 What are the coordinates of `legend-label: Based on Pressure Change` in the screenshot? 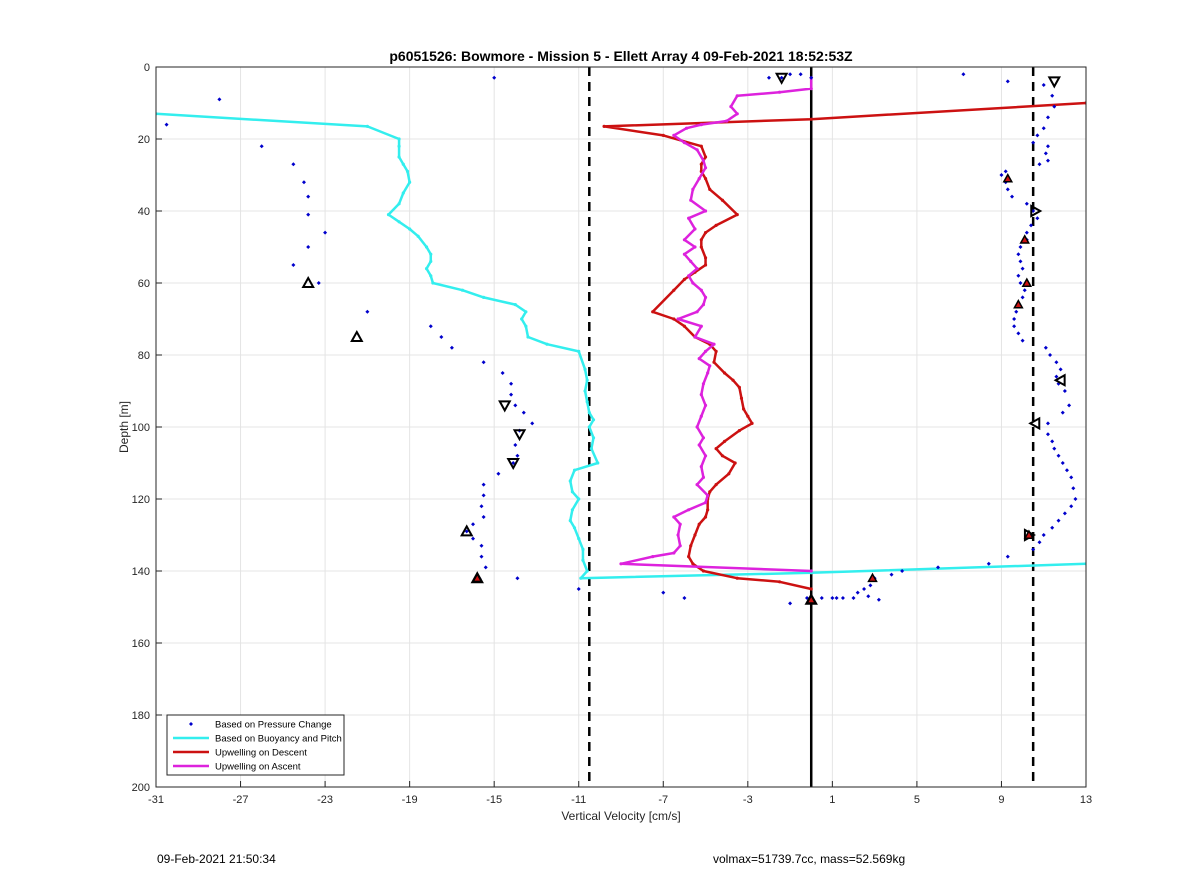 It's located at (273, 725).